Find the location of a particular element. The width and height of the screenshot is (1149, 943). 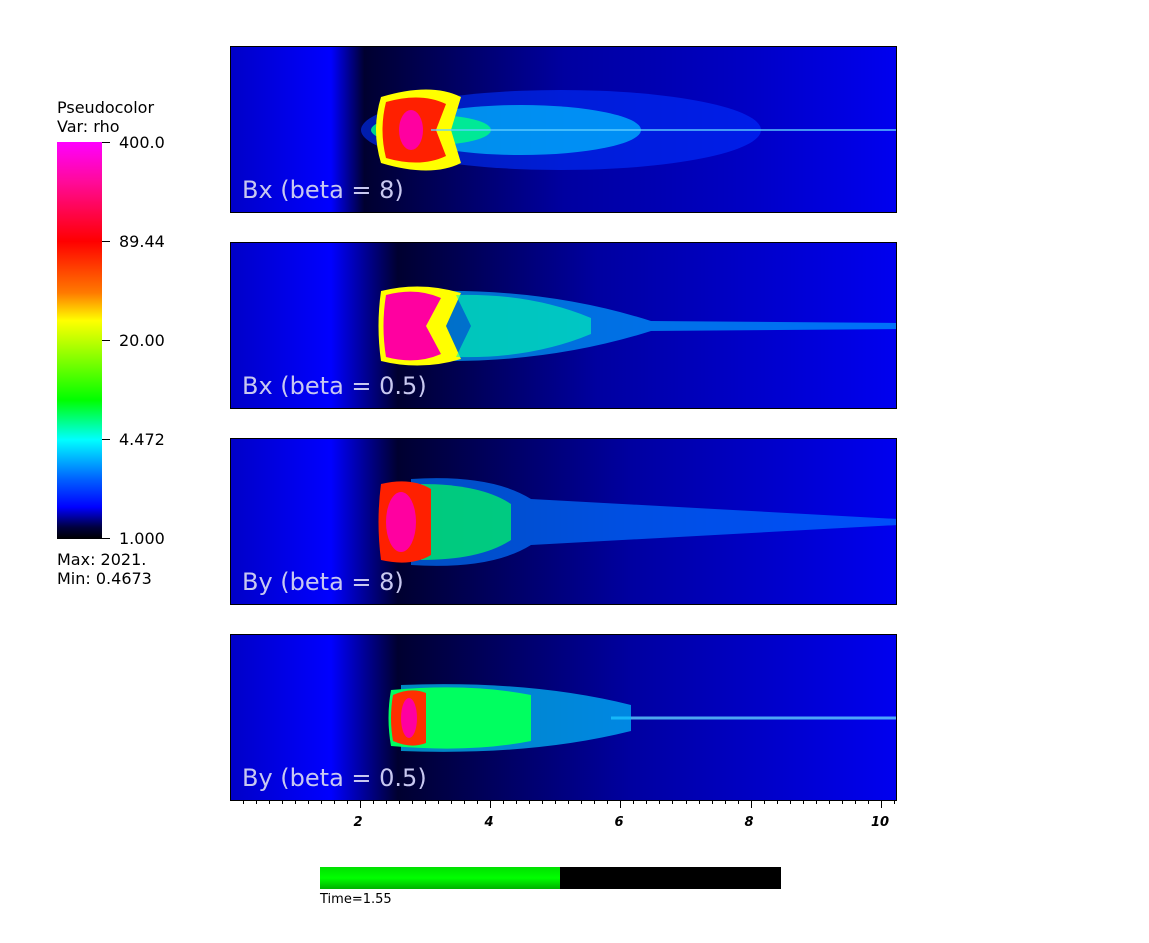

time-label: Time=1.55 is located at coordinates (356, 899).